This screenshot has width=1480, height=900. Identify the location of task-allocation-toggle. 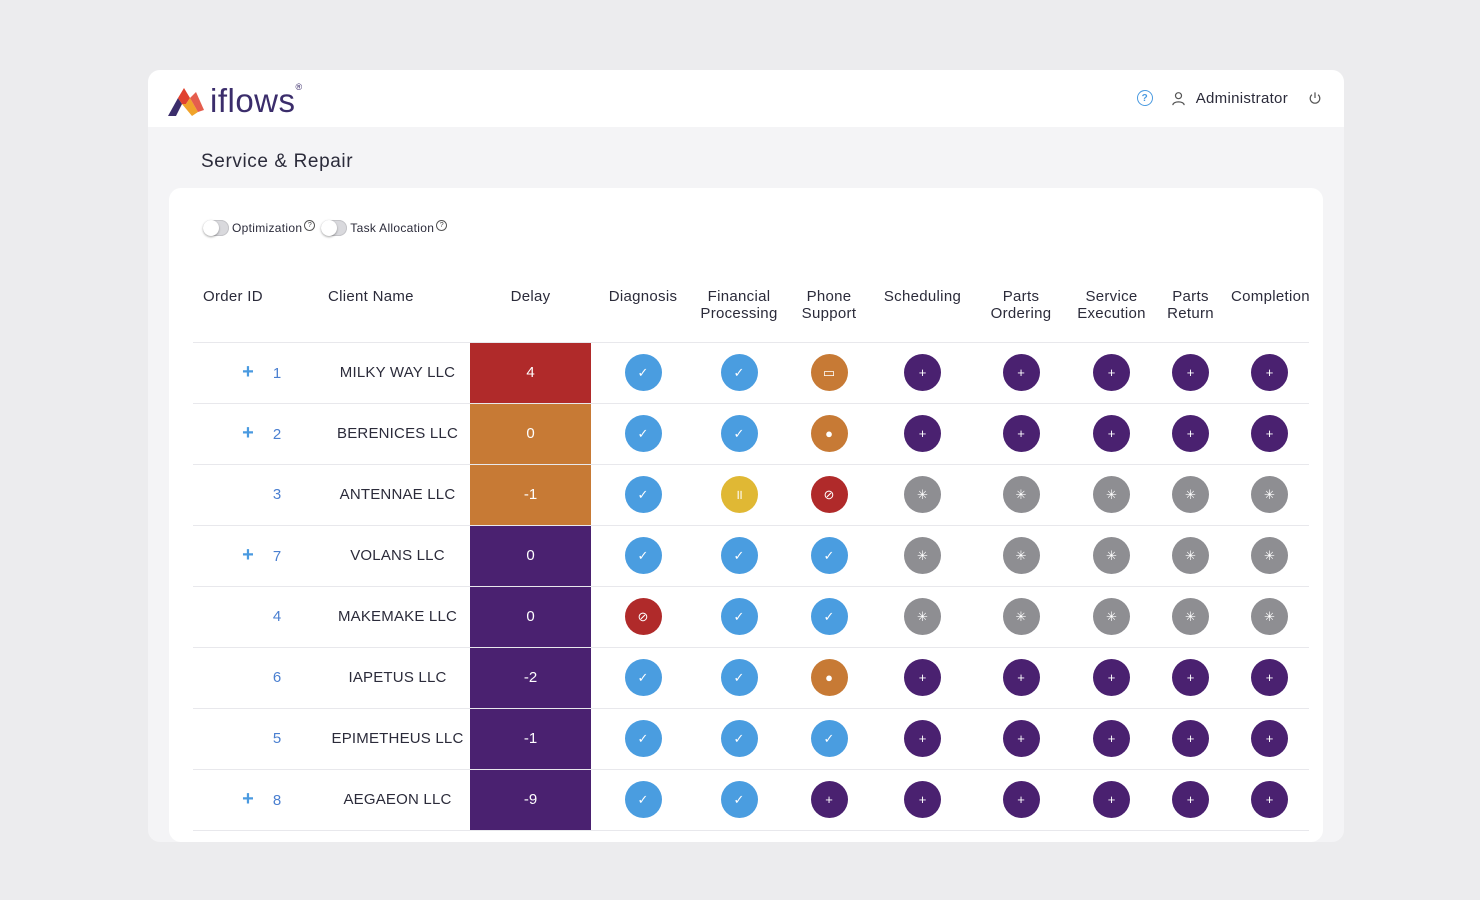
(334, 228).